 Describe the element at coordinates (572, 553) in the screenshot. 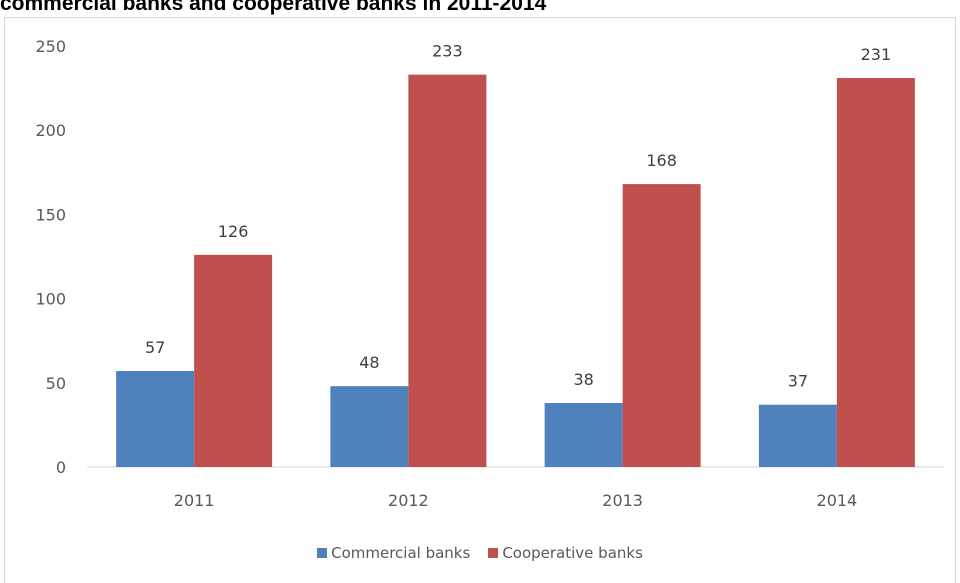

I see `legend-label-cooperative: Cooperative banks` at that location.